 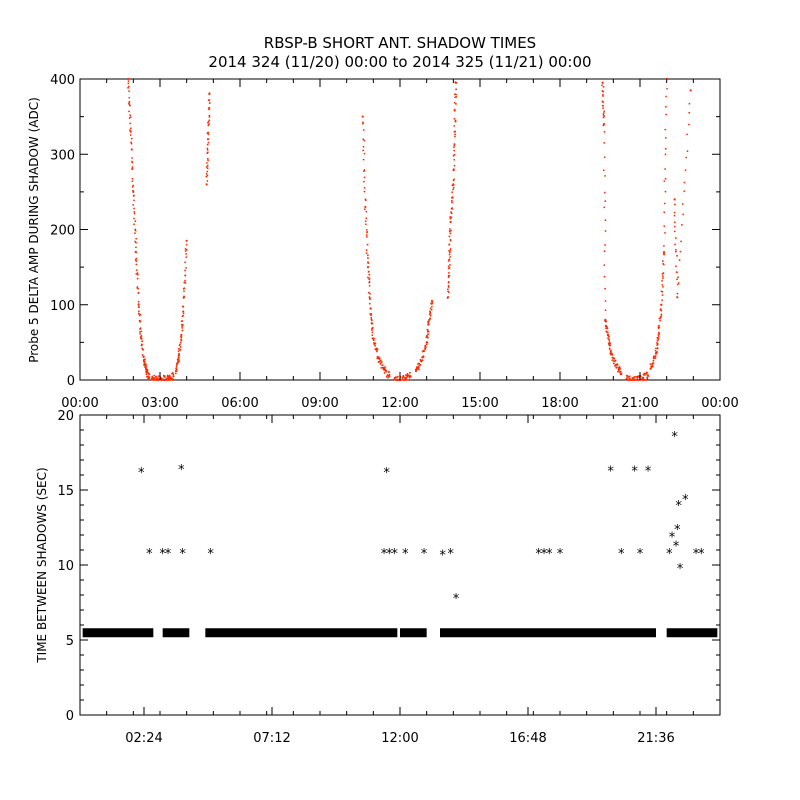 I want to click on top-y-tick-label: 0, so click(x=71, y=381).